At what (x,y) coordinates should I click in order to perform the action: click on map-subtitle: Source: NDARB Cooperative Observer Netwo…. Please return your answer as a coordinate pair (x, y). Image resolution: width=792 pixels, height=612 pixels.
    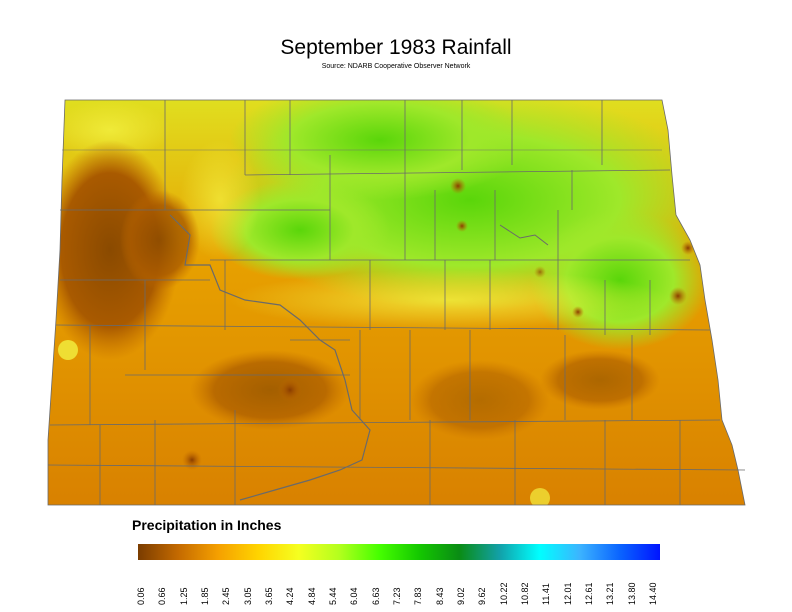
    Looking at the image, I should click on (396, 66).